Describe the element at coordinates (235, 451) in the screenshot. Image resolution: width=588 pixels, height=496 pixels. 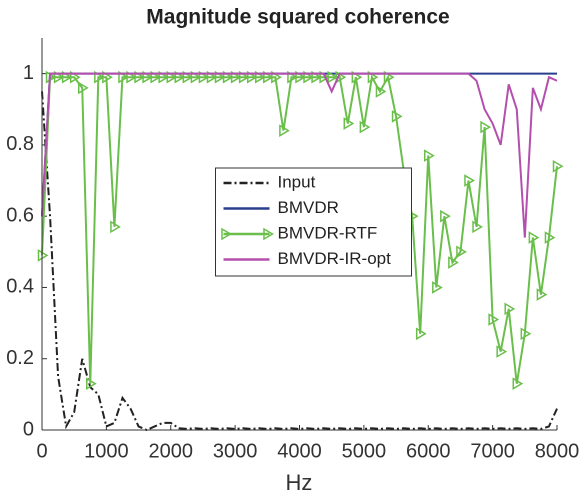
I see `x-tick-label: 3000` at that location.